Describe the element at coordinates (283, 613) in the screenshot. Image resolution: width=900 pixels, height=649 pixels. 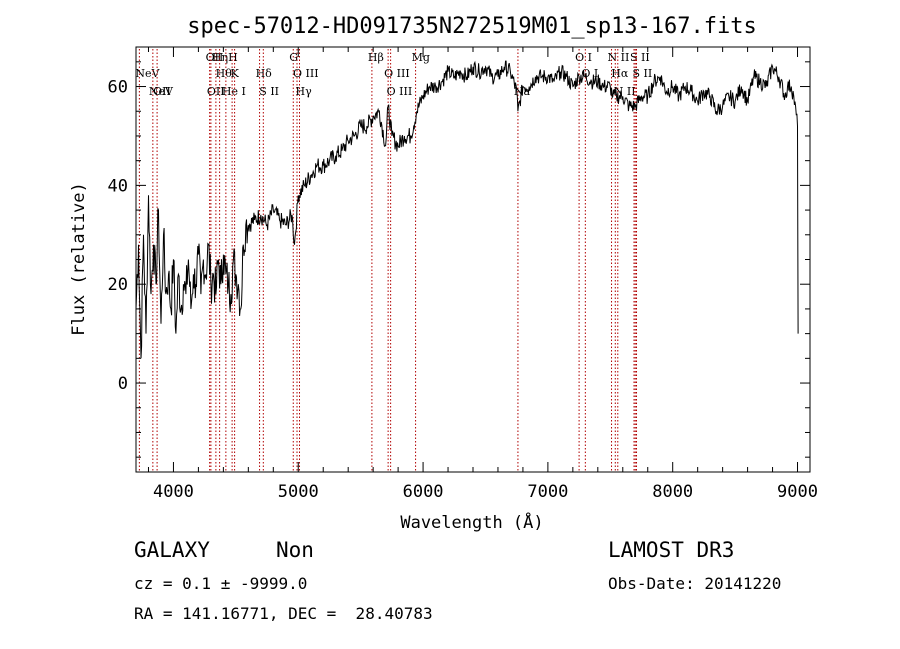
I see `coordinates-readout: RA = 141.16771, DEC = 28.40783` at that location.